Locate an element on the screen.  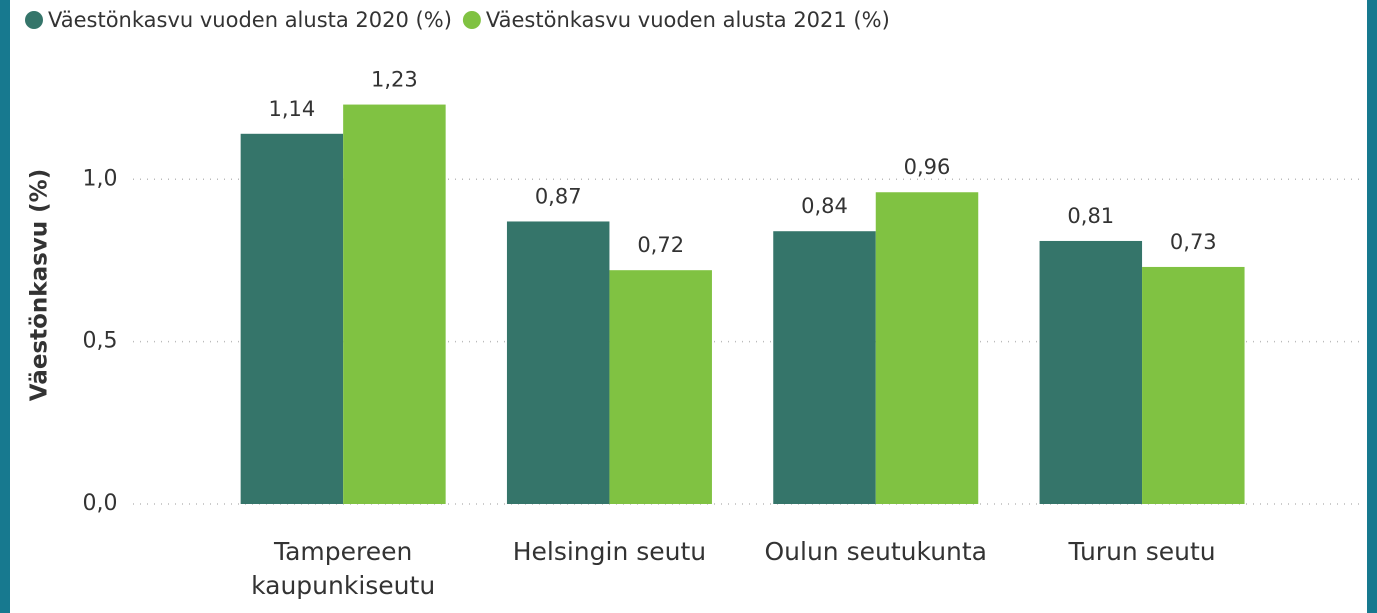
x-tick-label: Turun seutu is located at coordinates (1142, 551).